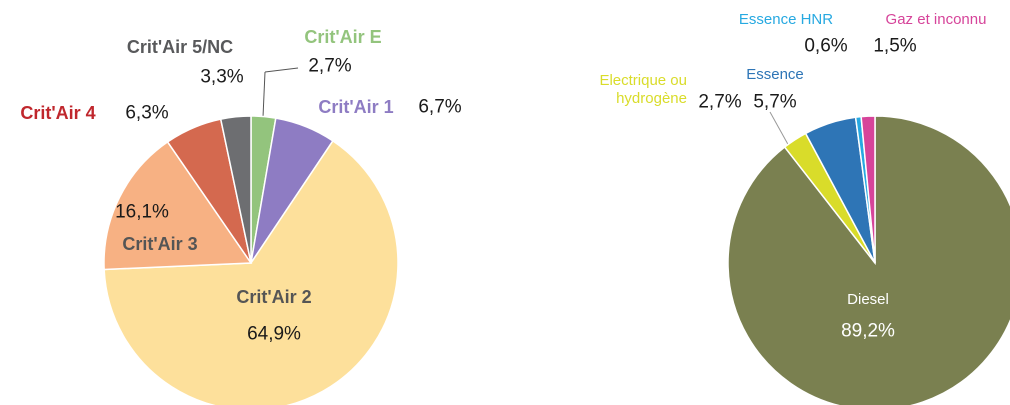 This screenshot has height=405, width=1010. What do you see at coordinates (274, 297) in the screenshot?
I see `category-label: Crit'Air 2` at bounding box center [274, 297].